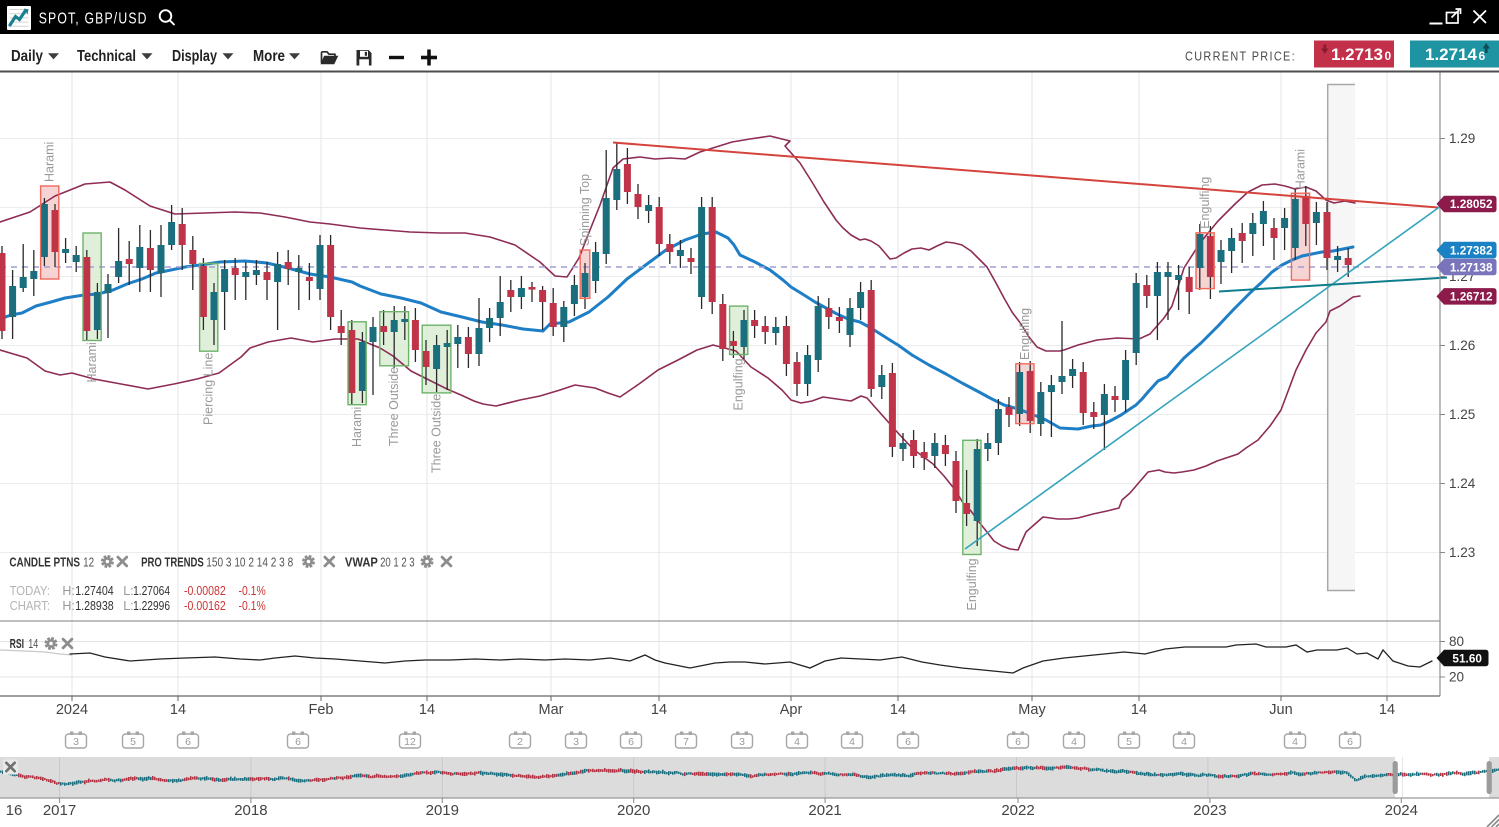 This screenshot has width=1499, height=827. What do you see at coordinates (361, 562) in the screenshot?
I see `svg-text: VWAP` at bounding box center [361, 562].